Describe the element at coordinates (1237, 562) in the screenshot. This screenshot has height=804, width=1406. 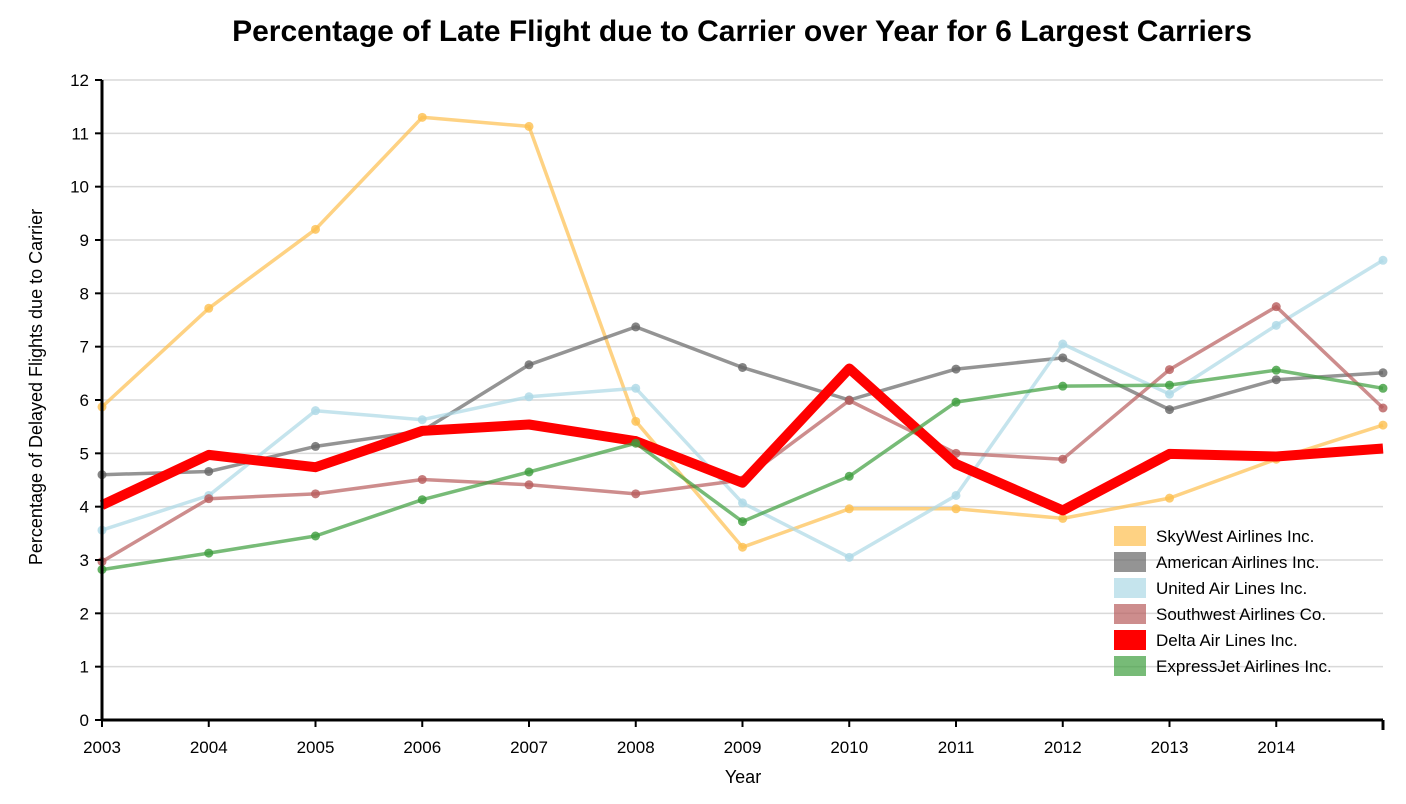
I see `legend-label: American Airlines Inc.` at that location.